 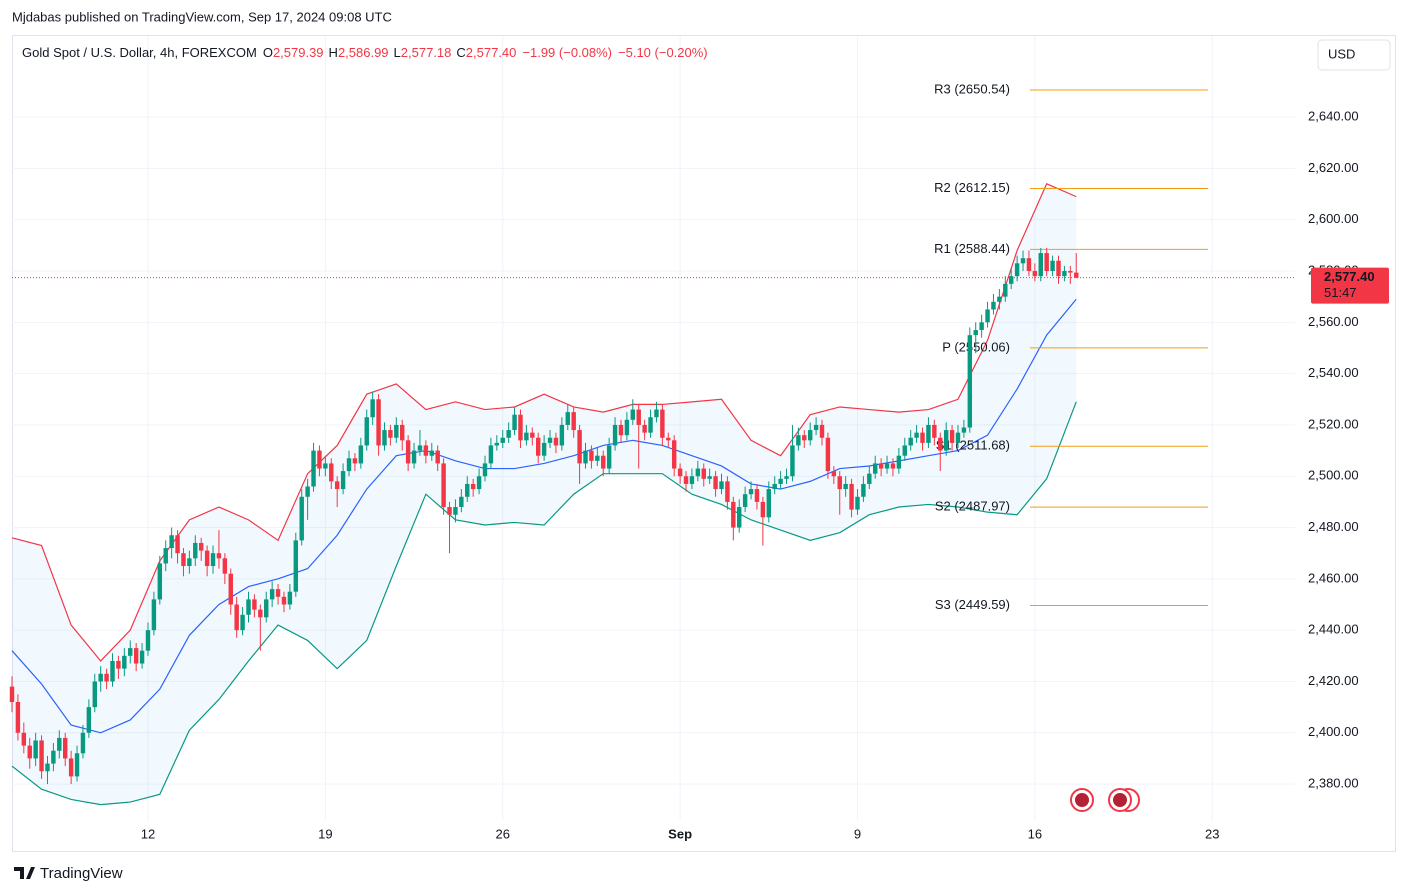 I want to click on y-tick-label: 2,500.00, so click(x=1333, y=475).